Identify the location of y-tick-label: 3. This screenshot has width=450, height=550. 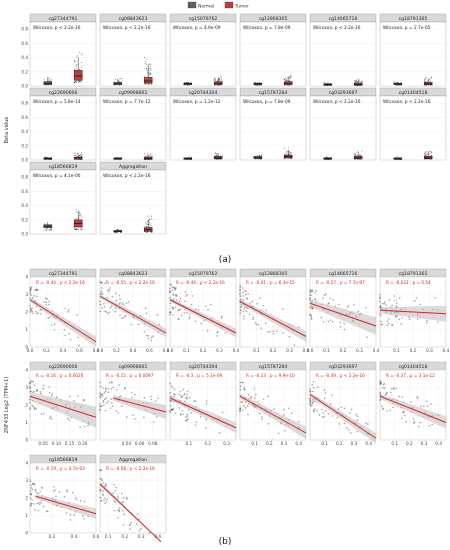
(26, 480).